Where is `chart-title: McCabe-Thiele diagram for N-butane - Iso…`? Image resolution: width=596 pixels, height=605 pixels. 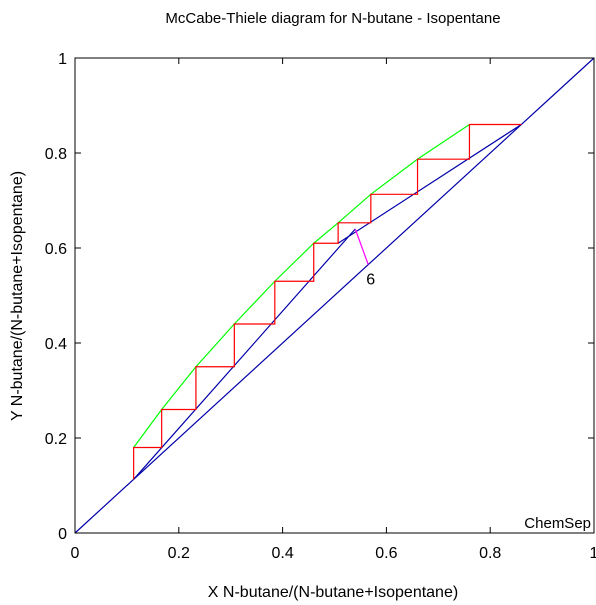 chart-title: McCabe-Thiele diagram for N-butane - Iso… is located at coordinates (332, 18).